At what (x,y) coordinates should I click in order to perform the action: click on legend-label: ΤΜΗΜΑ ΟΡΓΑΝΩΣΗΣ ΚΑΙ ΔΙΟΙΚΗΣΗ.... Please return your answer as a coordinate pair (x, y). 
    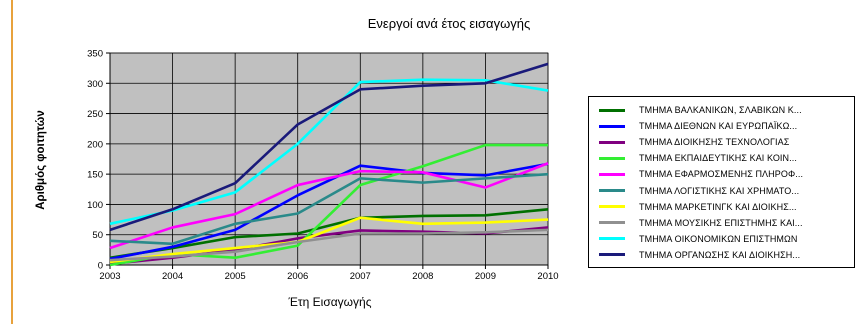
    Looking at the image, I should click on (720, 254).